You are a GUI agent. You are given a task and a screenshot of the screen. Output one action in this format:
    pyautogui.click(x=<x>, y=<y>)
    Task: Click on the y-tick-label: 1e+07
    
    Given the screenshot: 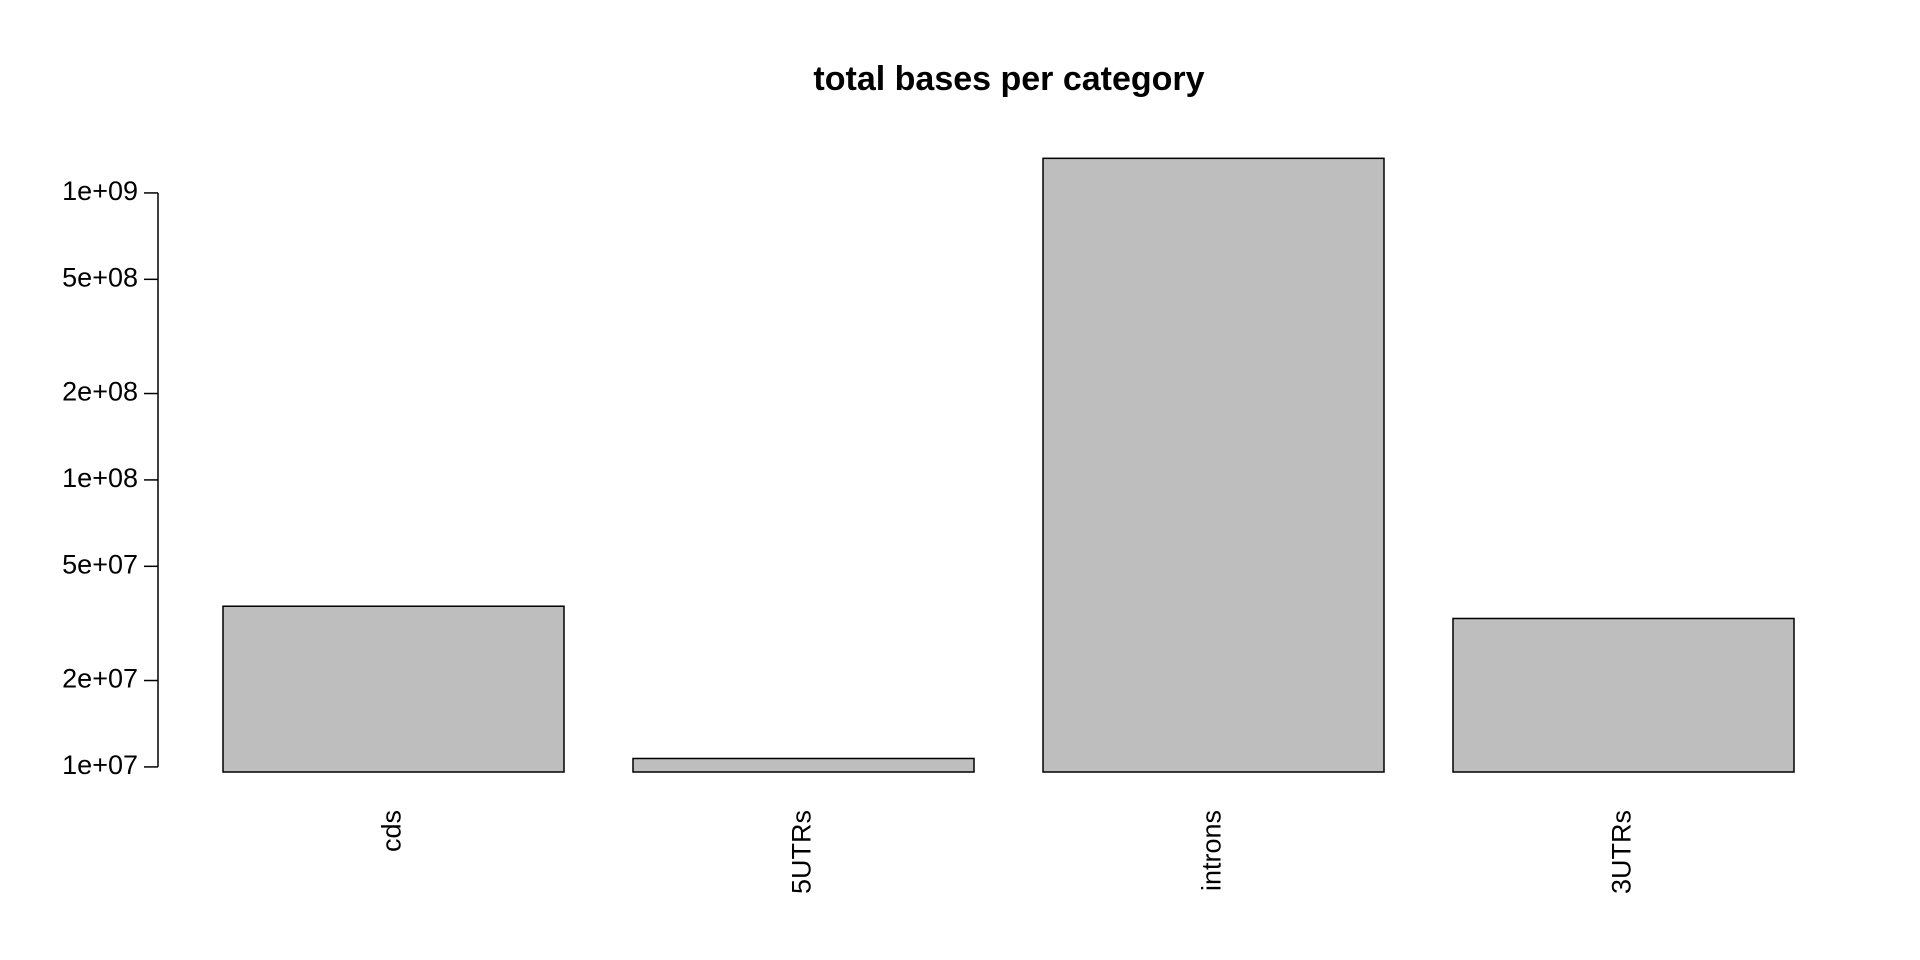 What is the action you would take?
    pyautogui.click(x=100, y=765)
    